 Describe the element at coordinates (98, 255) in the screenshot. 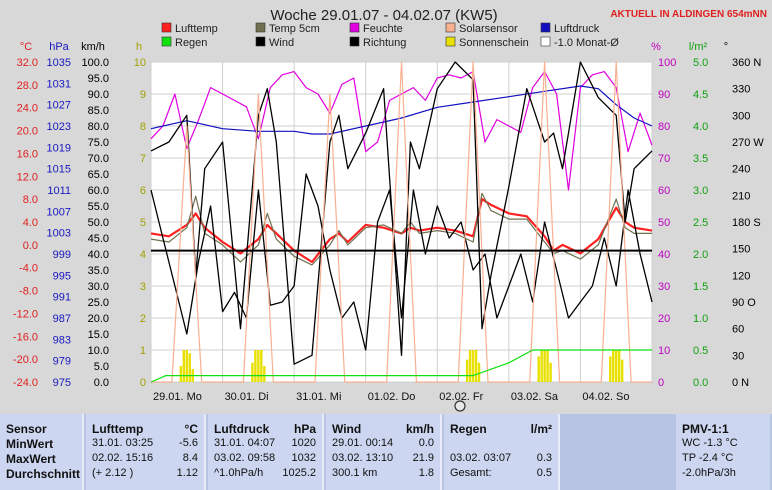

I see `axis-tick-kmh: 40.0` at that location.